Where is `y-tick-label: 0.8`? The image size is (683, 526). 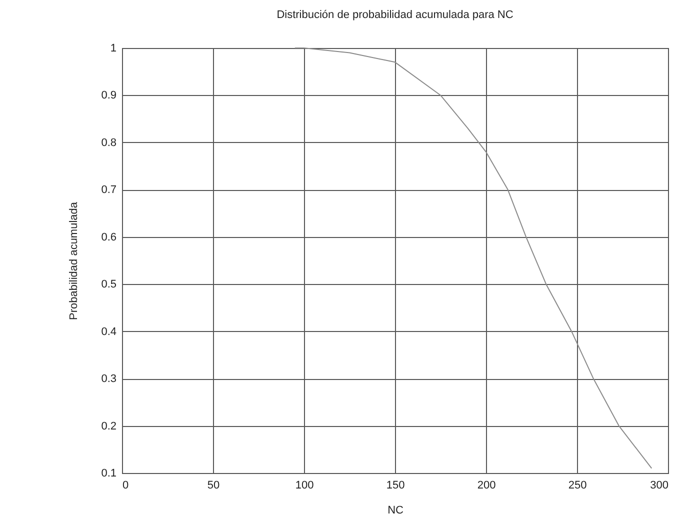
y-tick-label: 0.8 is located at coordinates (108, 142).